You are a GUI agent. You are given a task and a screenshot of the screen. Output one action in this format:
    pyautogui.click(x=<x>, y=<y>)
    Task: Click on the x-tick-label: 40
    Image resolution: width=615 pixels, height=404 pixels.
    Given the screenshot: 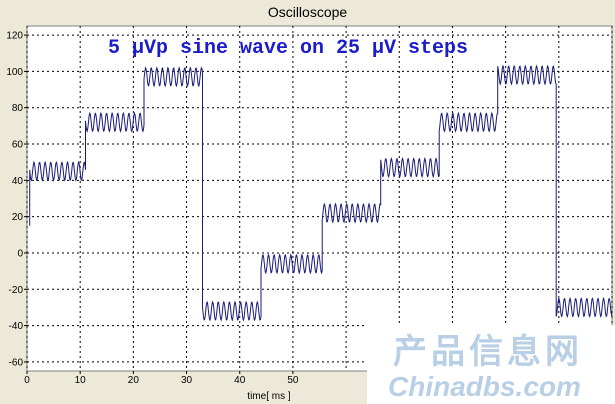 What is the action you would take?
    pyautogui.click(x=240, y=380)
    